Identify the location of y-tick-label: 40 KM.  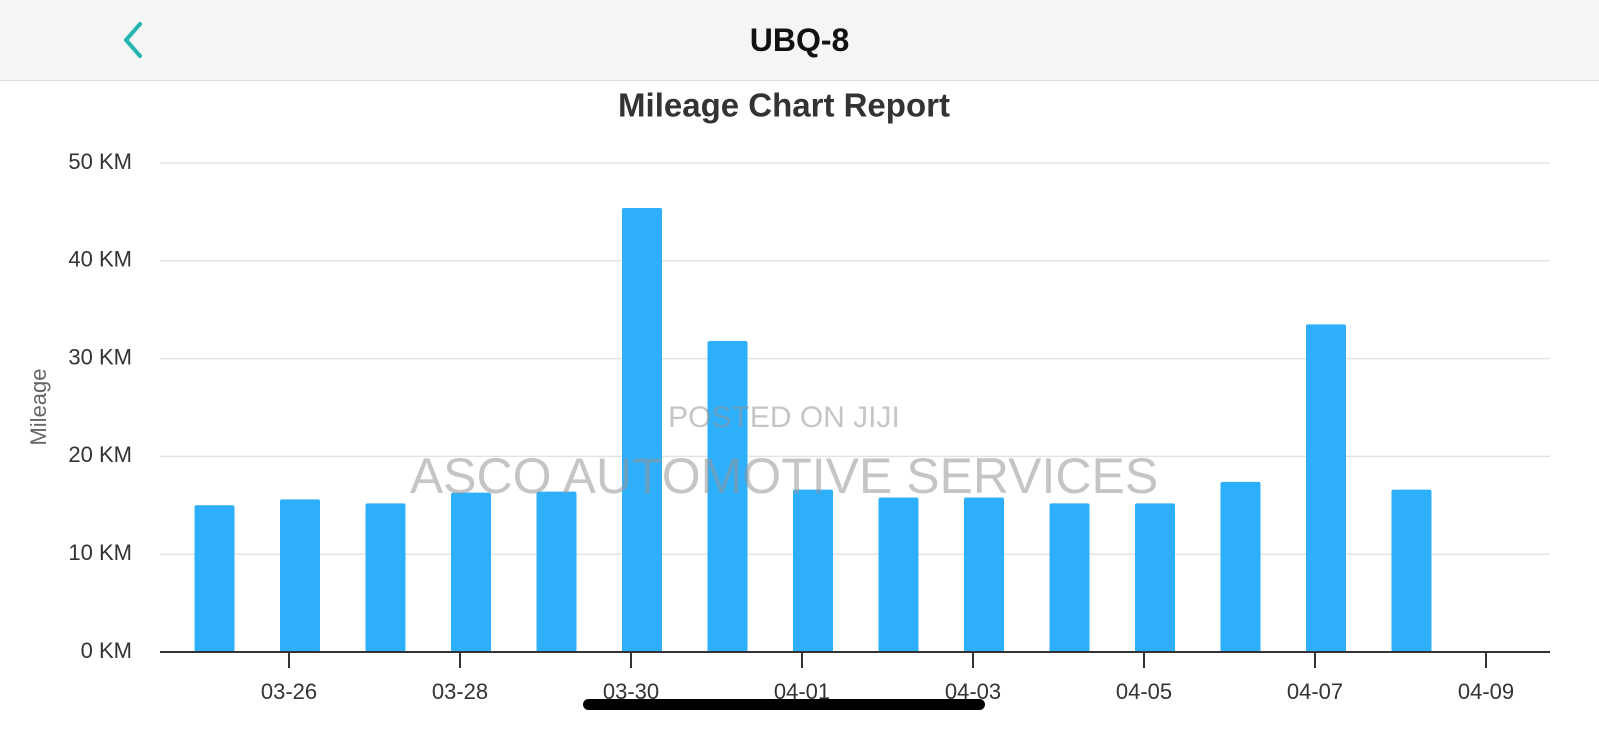
(100, 259).